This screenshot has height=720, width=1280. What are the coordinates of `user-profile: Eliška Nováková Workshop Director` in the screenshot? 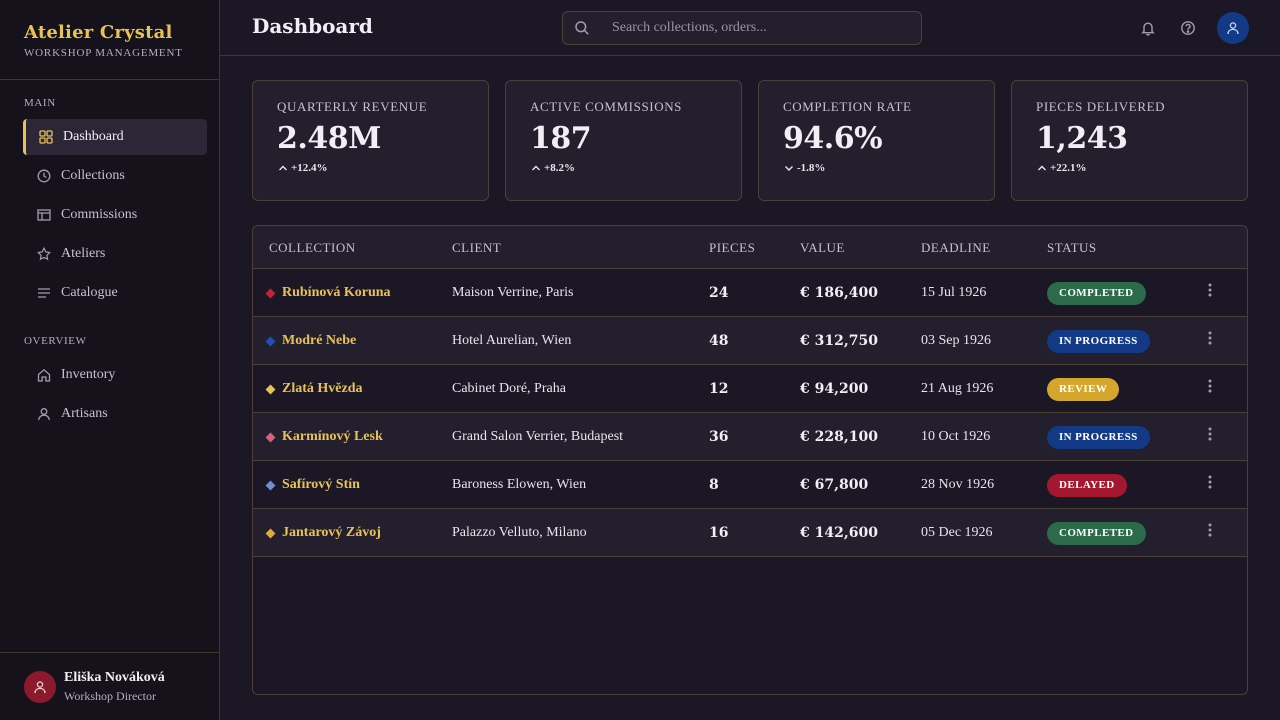 It's located at (109, 686).